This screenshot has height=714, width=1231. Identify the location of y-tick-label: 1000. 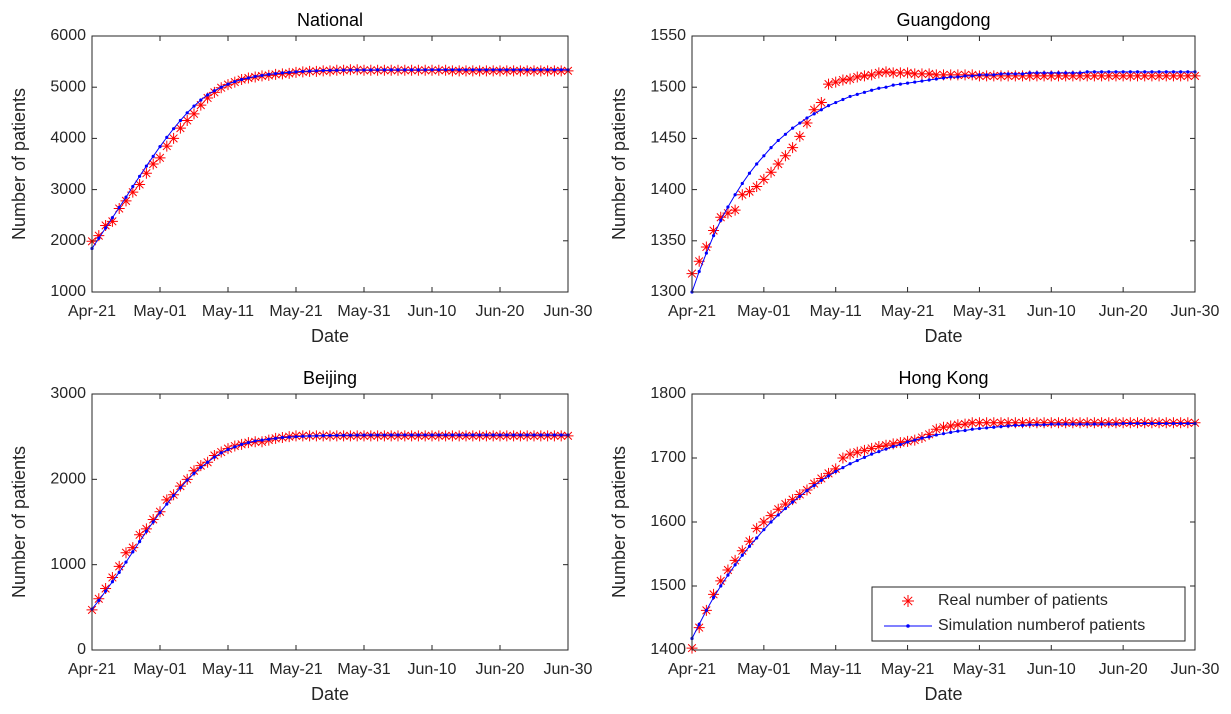
(68, 291).